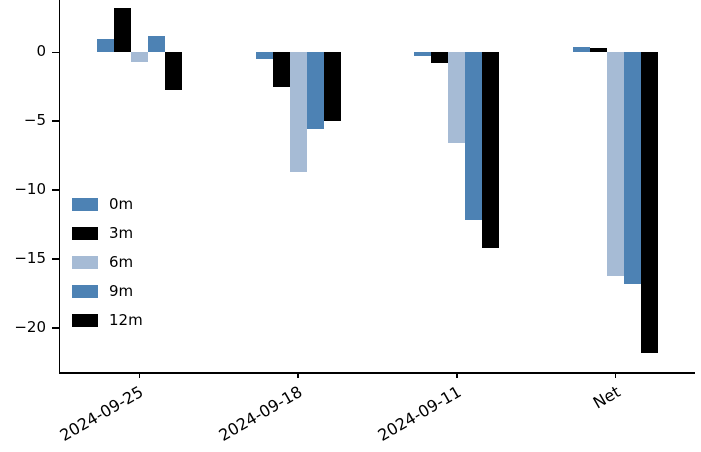  I want to click on legend-label: 0m, so click(121, 204).